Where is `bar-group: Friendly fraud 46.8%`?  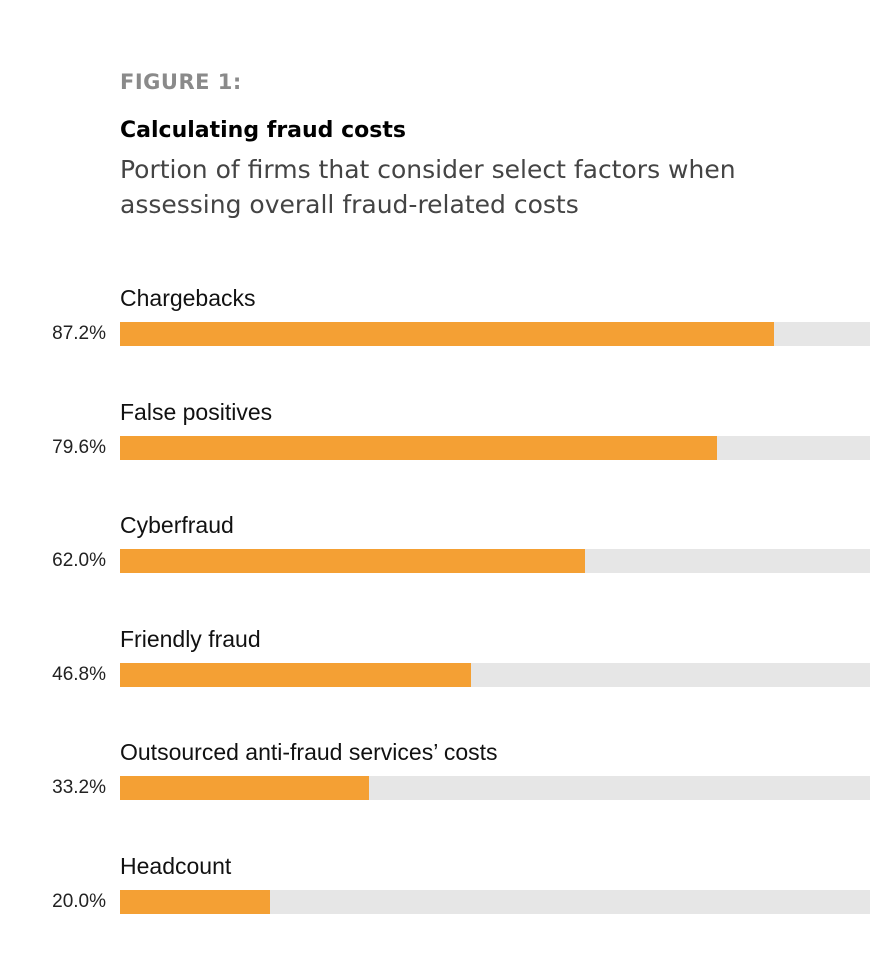
bar-group: Friendly fraud 46.8% is located at coordinates (447, 666).